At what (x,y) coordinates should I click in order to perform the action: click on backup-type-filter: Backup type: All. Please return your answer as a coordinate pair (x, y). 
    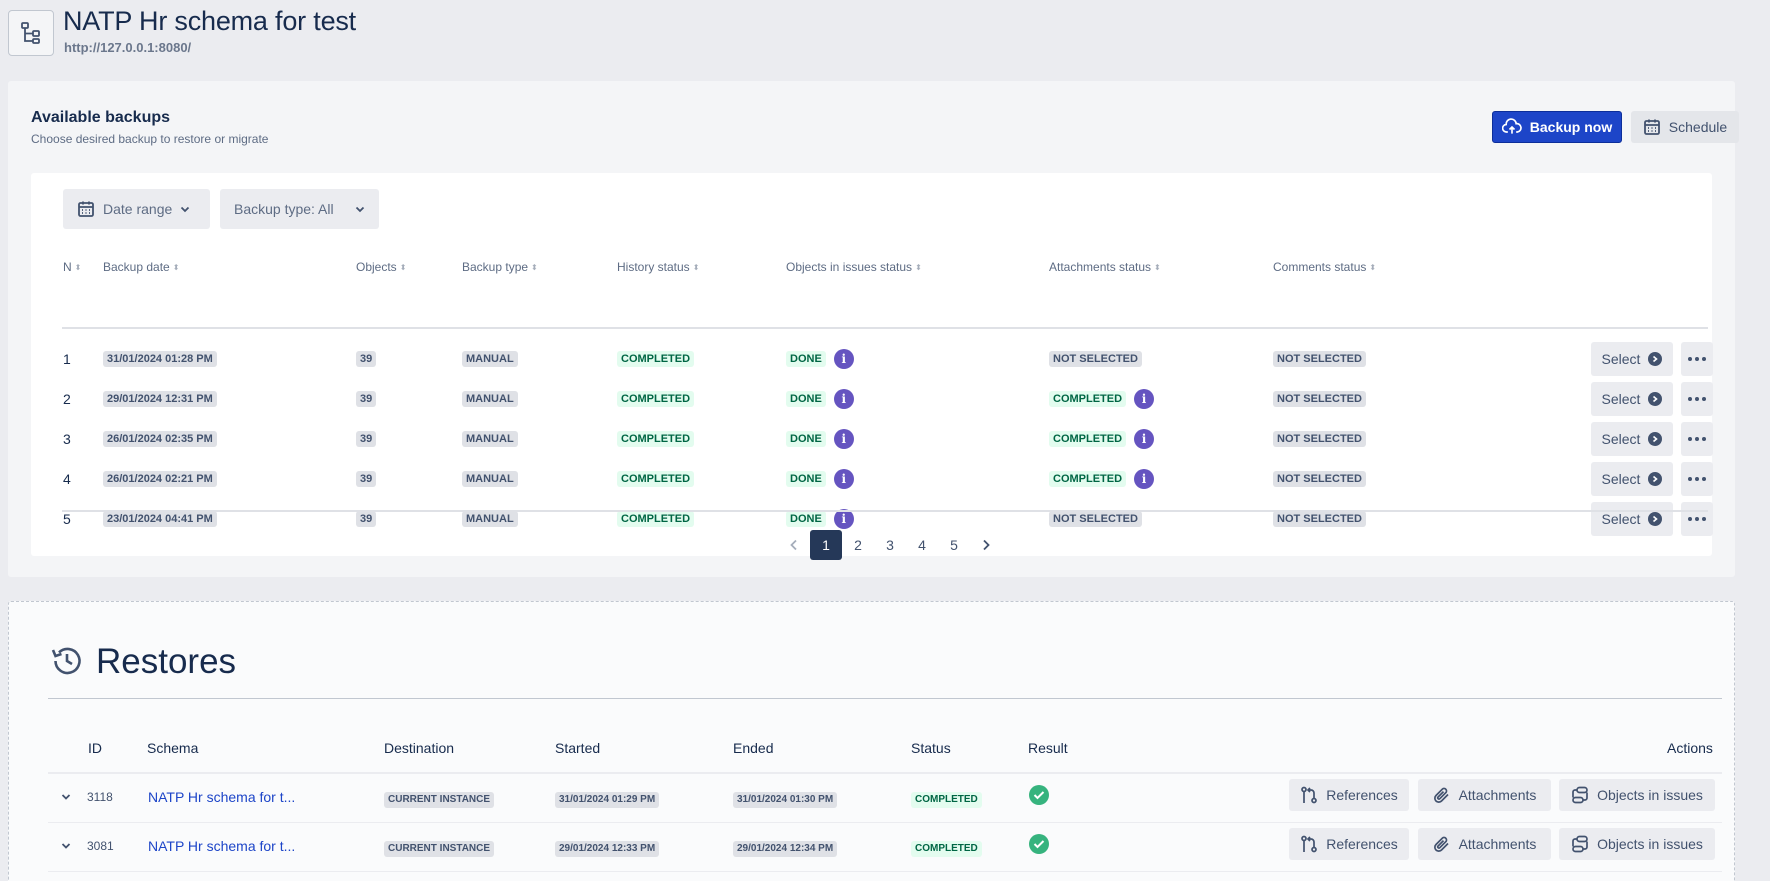
    Looking at the image, I should click on (299, 209).